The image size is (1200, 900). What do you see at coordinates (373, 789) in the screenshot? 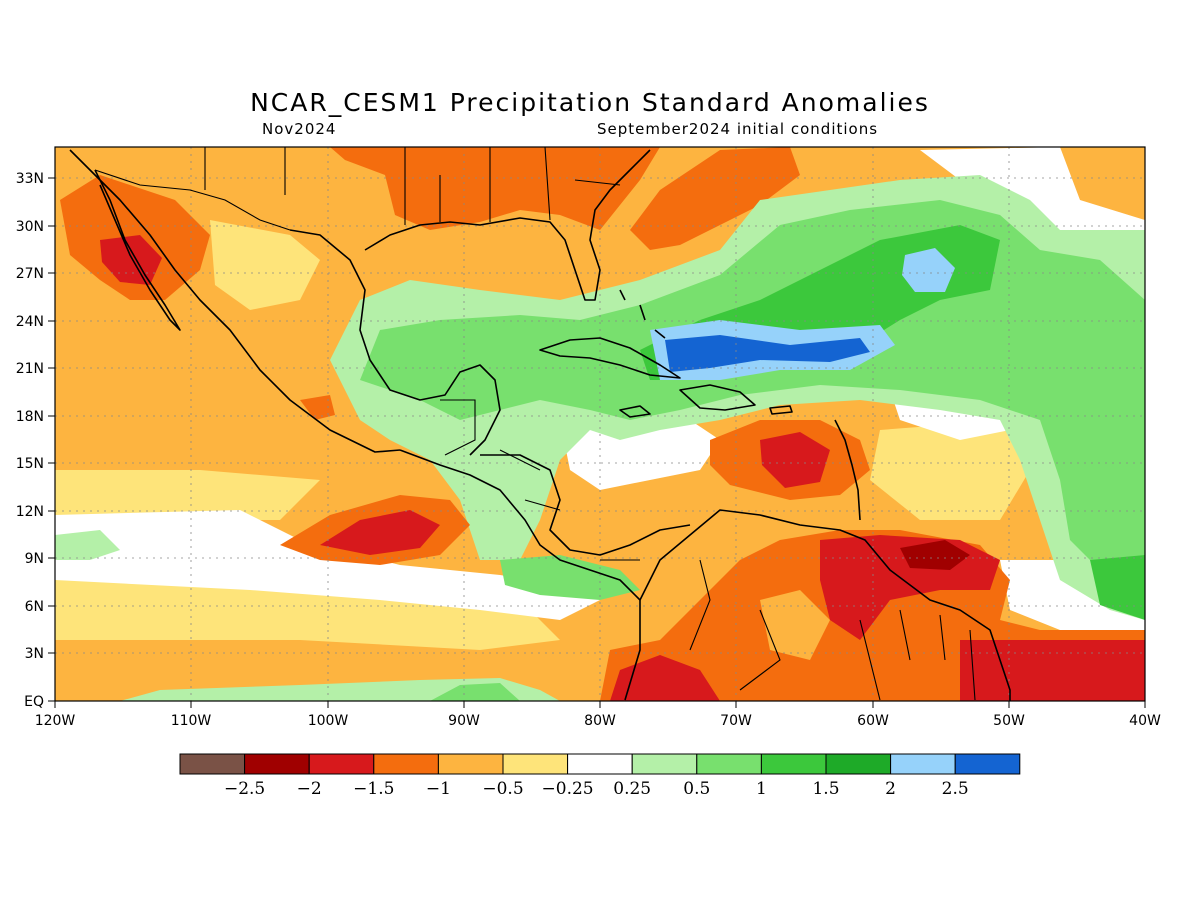
I see `colorbar-label: −1.5` at bounding box center [373, 789].